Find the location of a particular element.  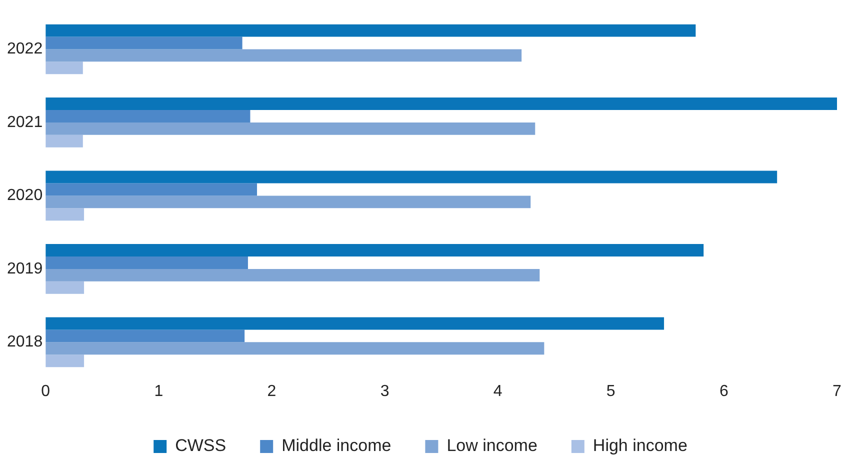

x-tick-label: 5 is located at coordinates (611, 391).